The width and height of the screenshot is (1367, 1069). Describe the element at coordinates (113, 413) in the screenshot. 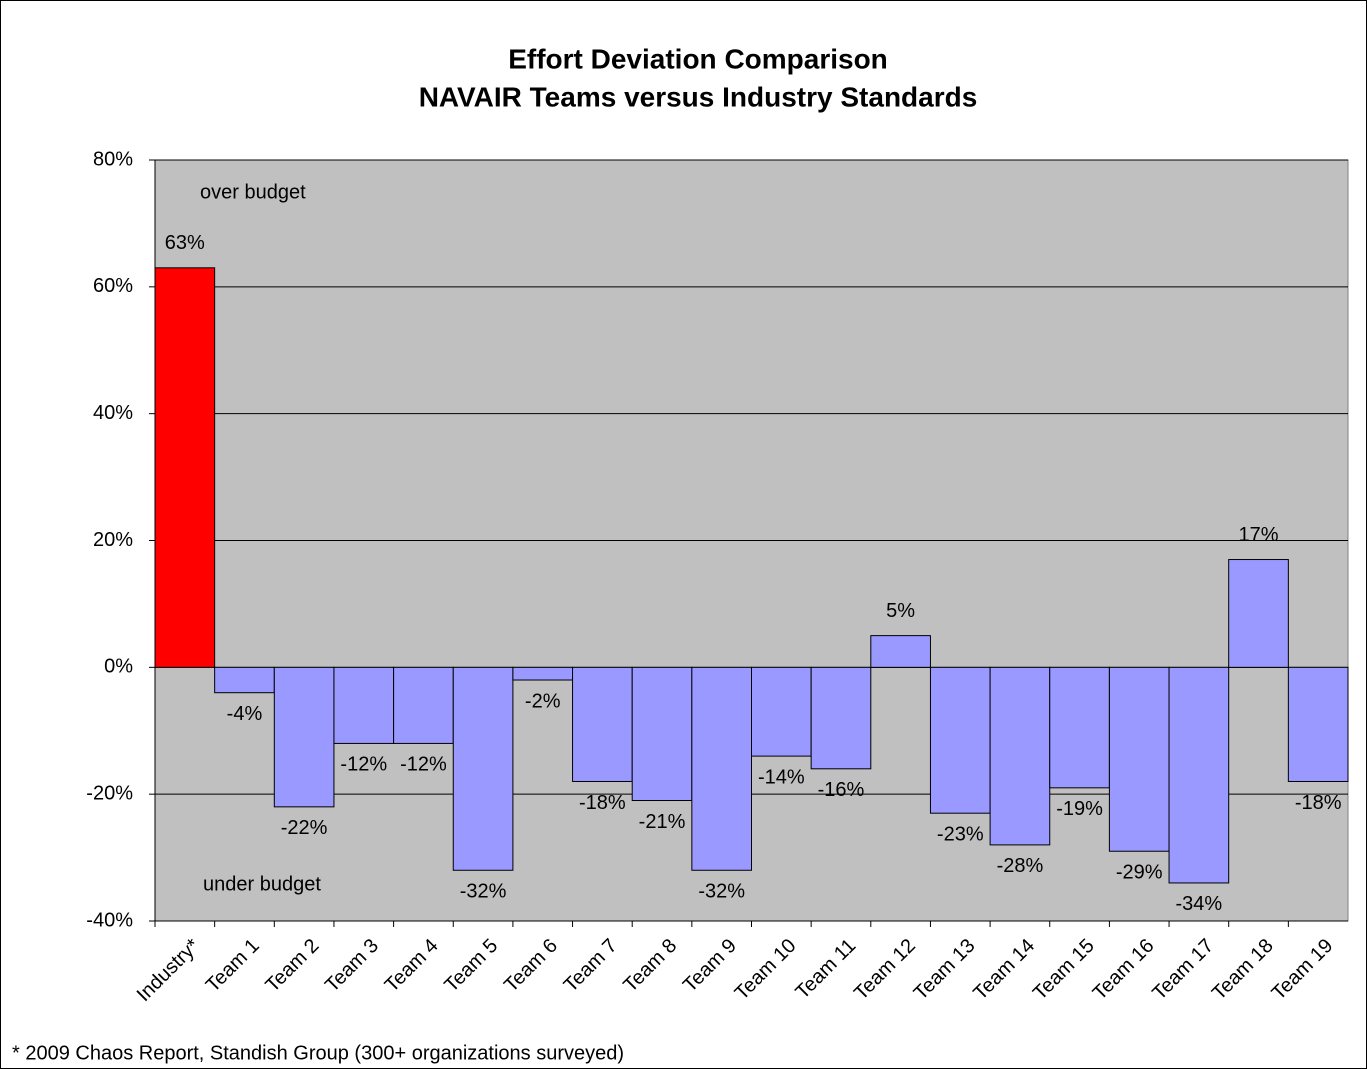

I see `y-tick-label: 40%` at that location.